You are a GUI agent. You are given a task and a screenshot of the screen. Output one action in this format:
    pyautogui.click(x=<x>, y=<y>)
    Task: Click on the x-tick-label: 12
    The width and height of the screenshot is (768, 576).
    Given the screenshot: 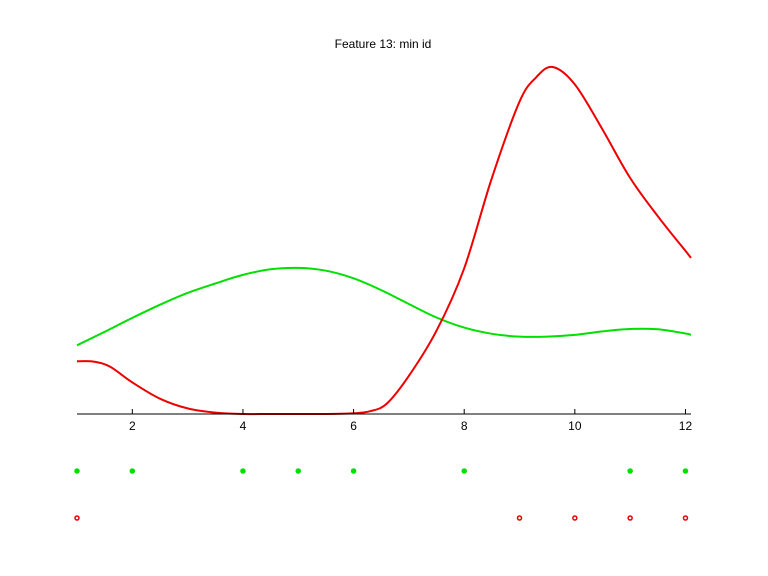 What is the action you would take?
    pyautogui.click(x=686, y=426)
    